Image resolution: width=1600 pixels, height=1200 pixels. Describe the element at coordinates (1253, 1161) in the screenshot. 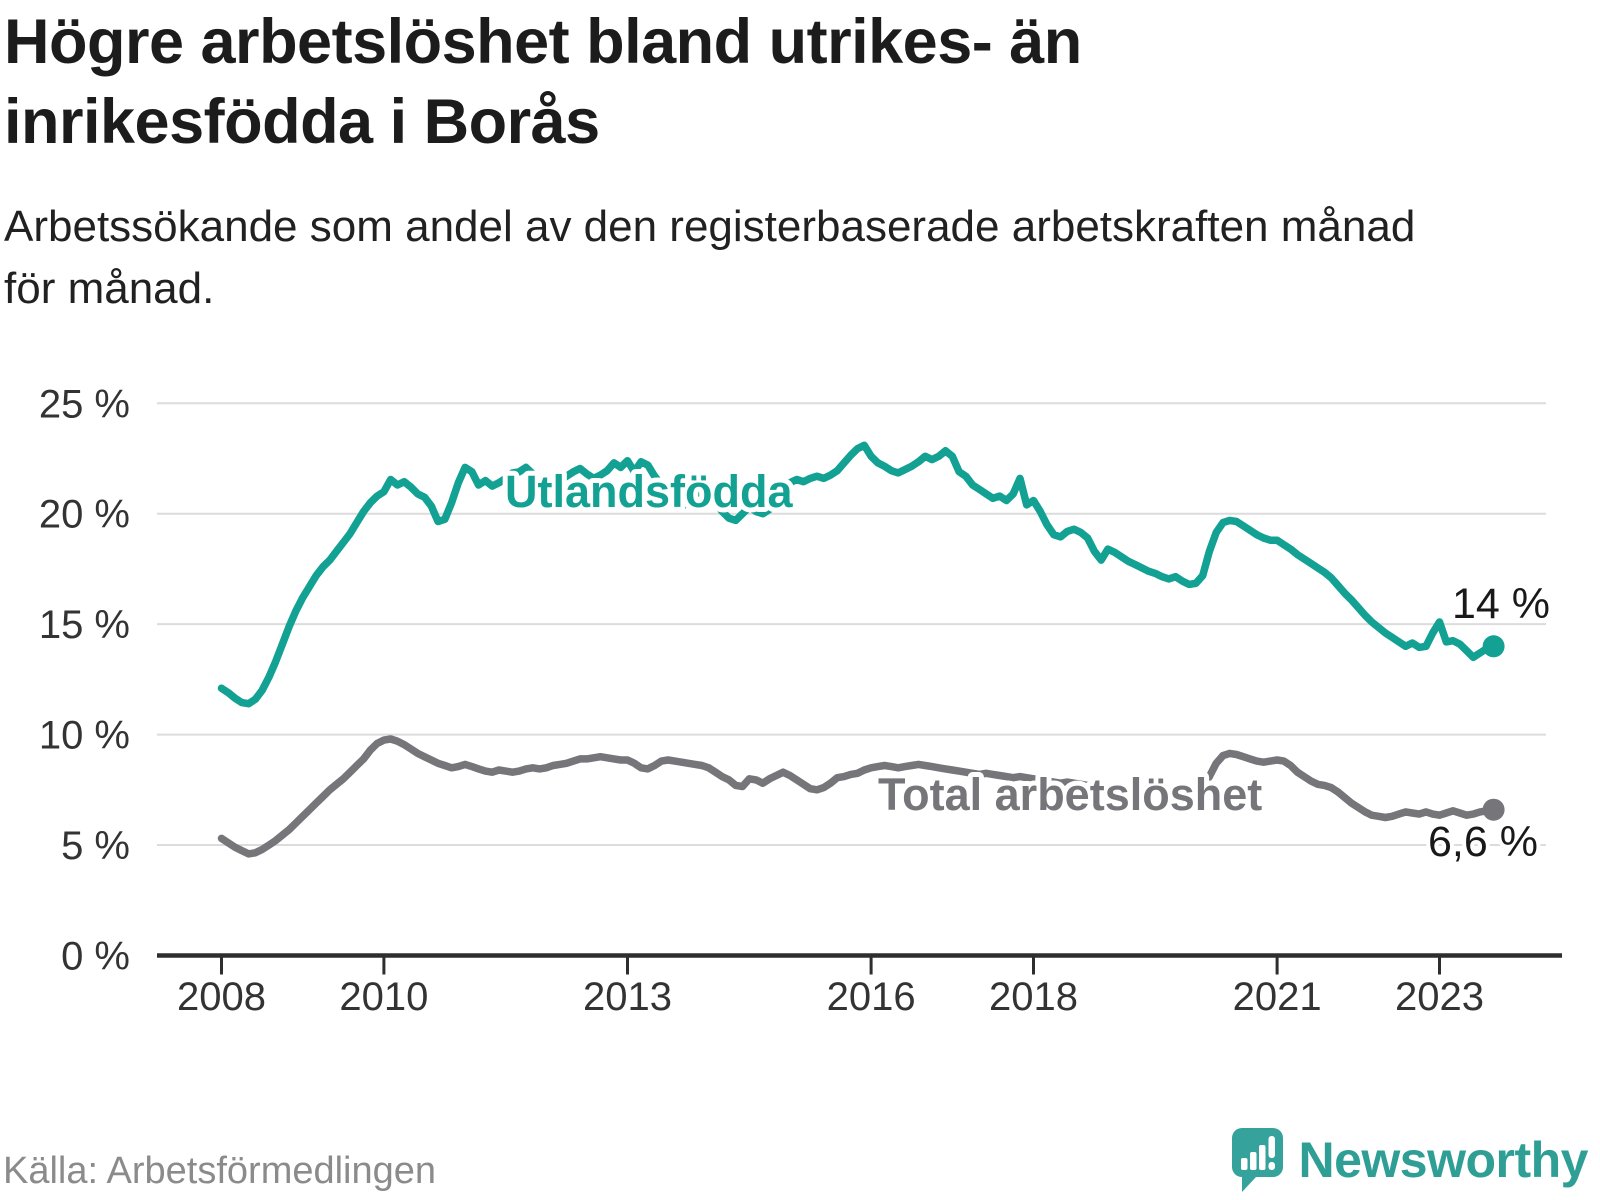

I see `bar-medium` at that location.